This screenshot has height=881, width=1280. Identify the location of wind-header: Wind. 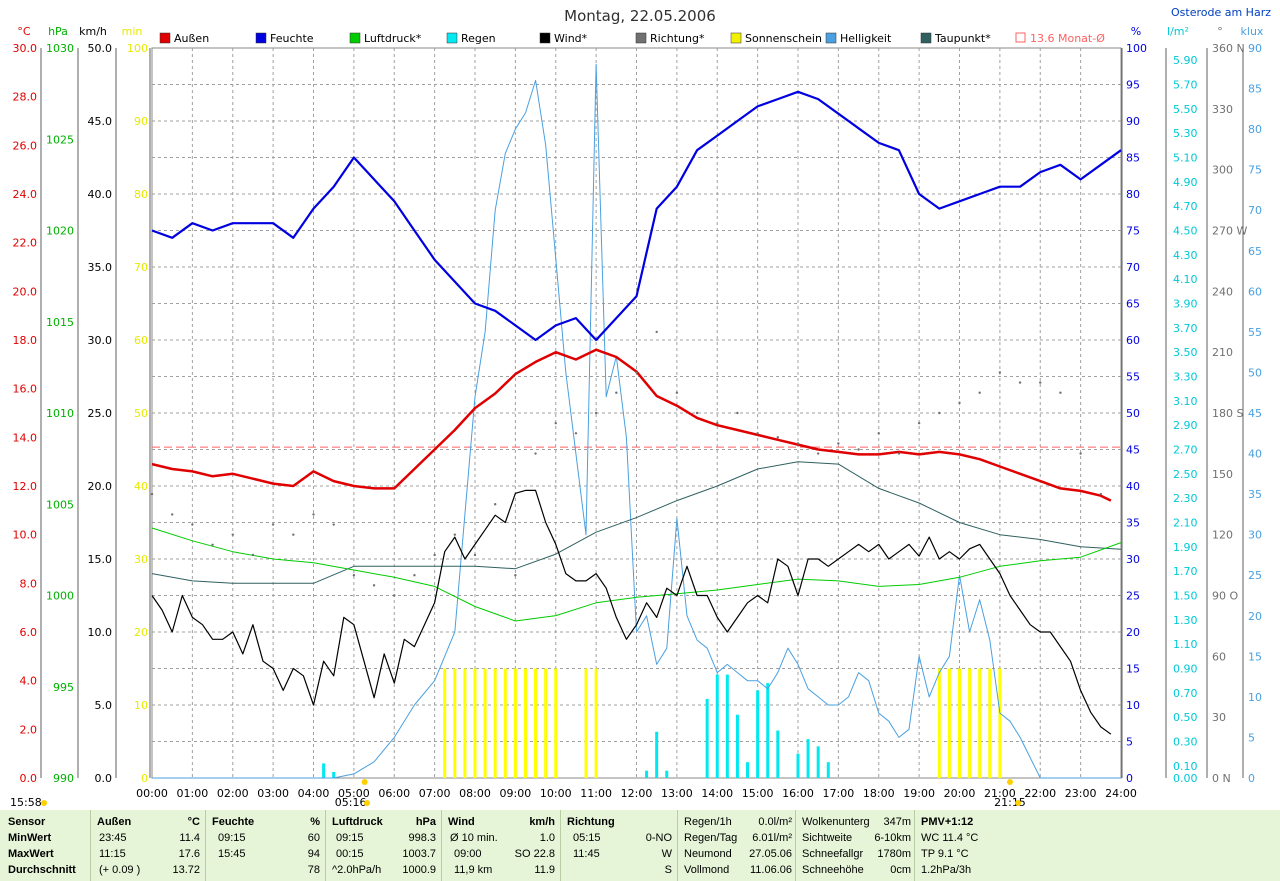
(461, 822).